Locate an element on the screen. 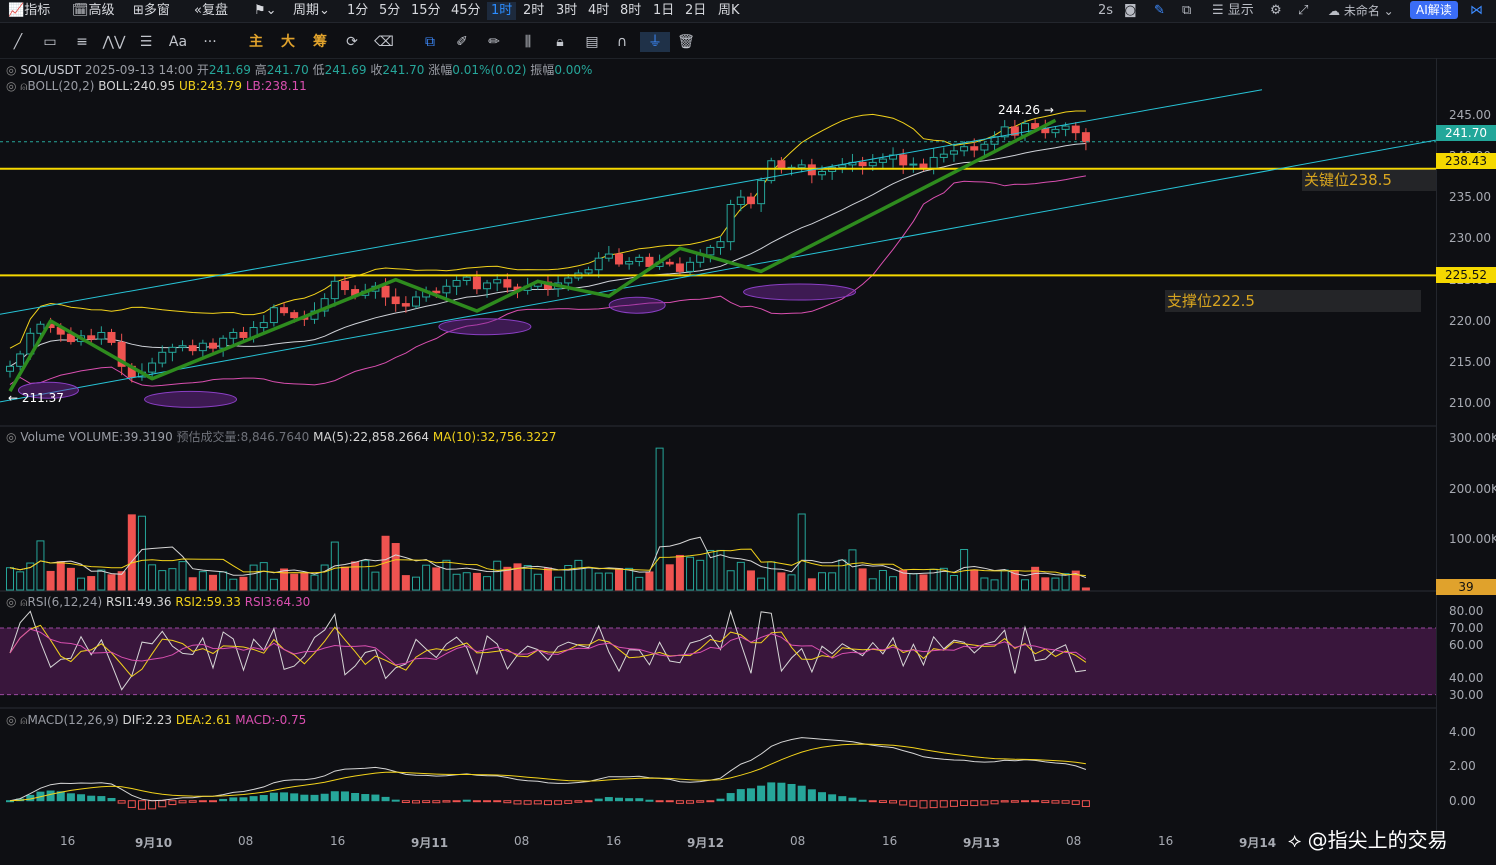  price-tick-label: 220.00 is located at coordinates (1470, 320).